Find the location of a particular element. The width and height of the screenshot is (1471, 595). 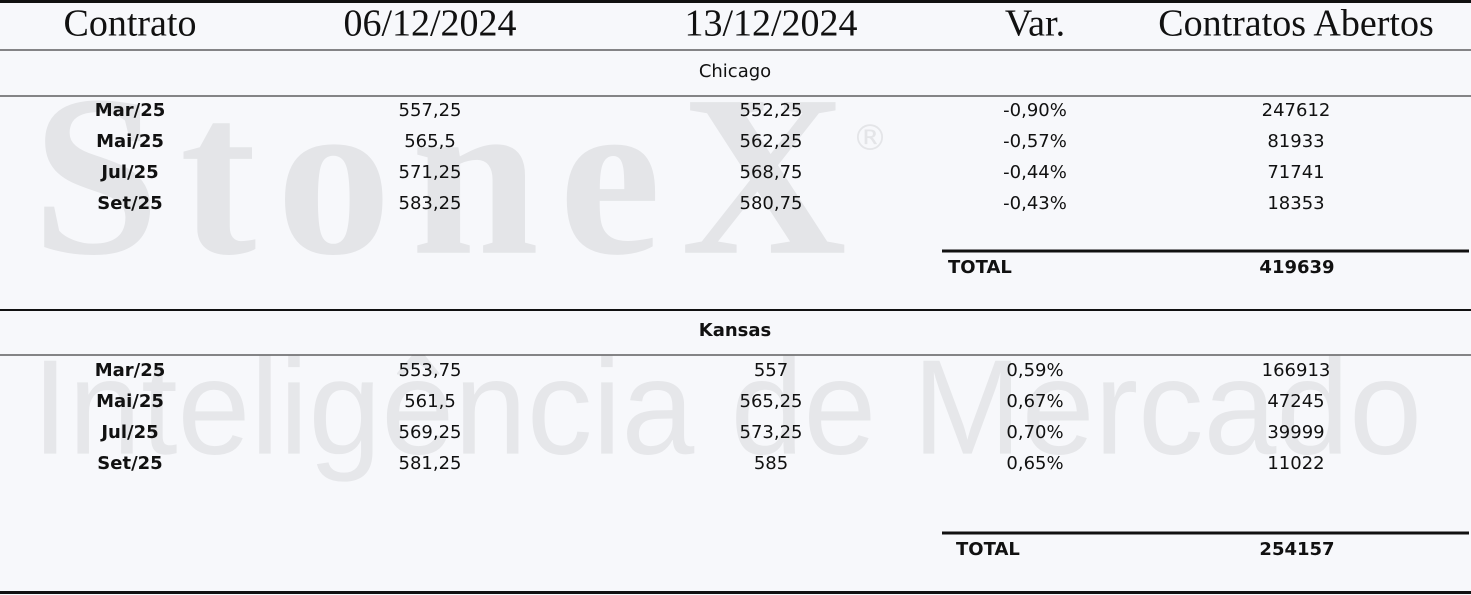

cell: -0,43% is located at coordinates (1035, 203).